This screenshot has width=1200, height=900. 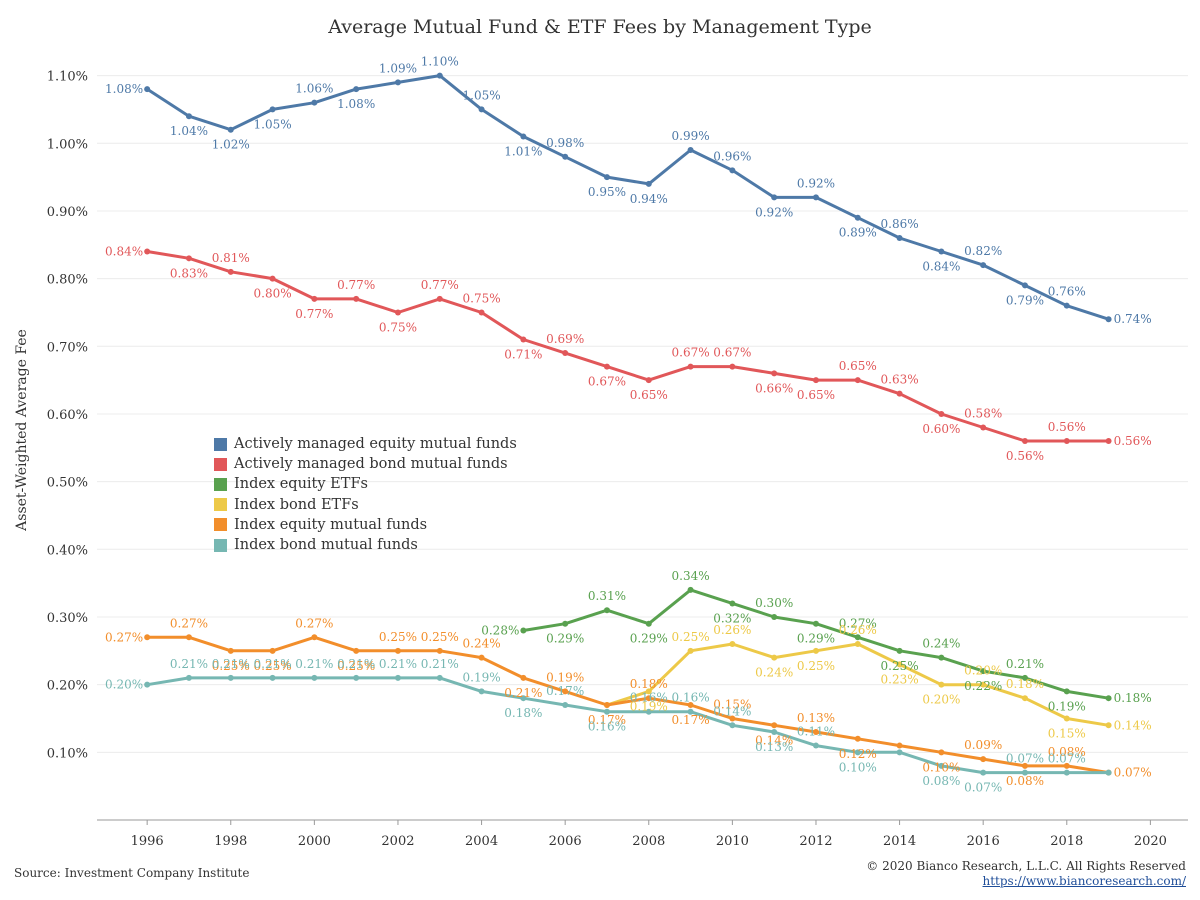 I want to click on x-tick-label: 2002, so click(x=397, y=841).